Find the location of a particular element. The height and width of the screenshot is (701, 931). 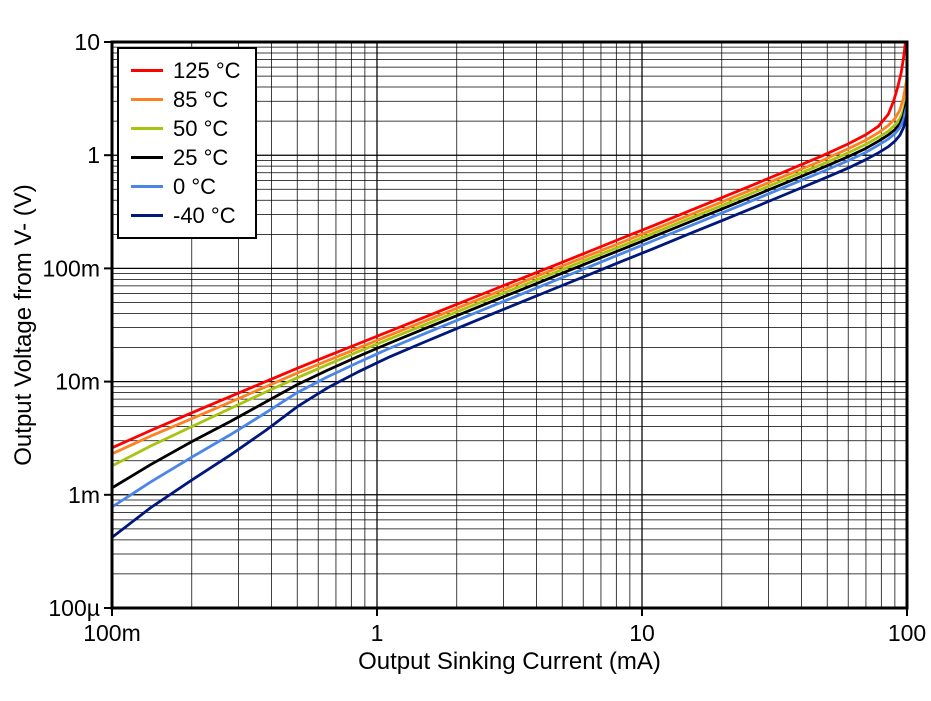

legend-item: 25 °C is located at coordinates (186, 157).